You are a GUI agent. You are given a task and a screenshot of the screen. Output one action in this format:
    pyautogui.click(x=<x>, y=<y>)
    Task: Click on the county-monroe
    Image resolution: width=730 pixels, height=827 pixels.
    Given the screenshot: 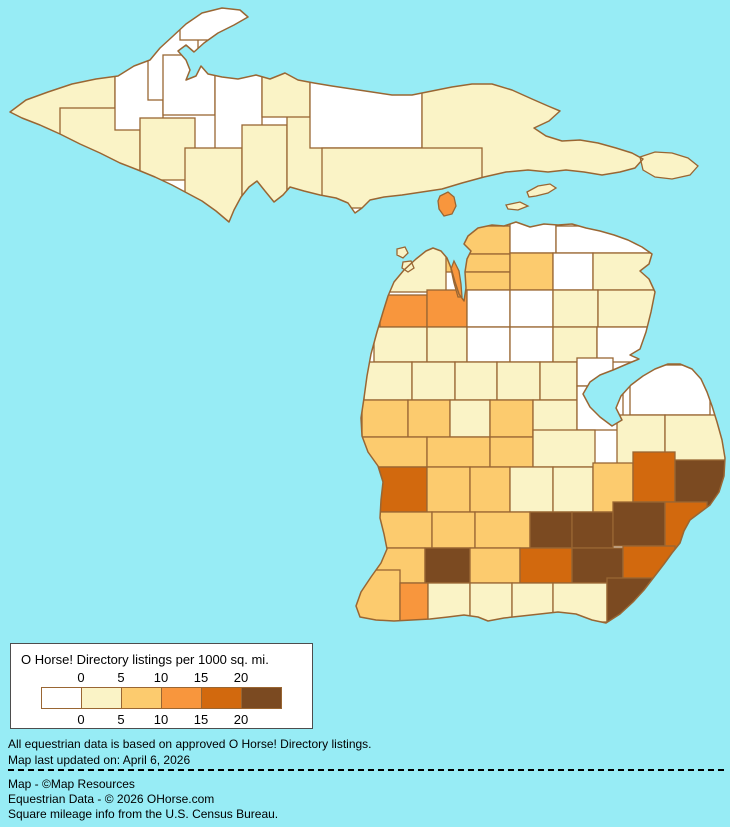 What is the action you would take?
    pyautogui.click(x=634, y=600)
    